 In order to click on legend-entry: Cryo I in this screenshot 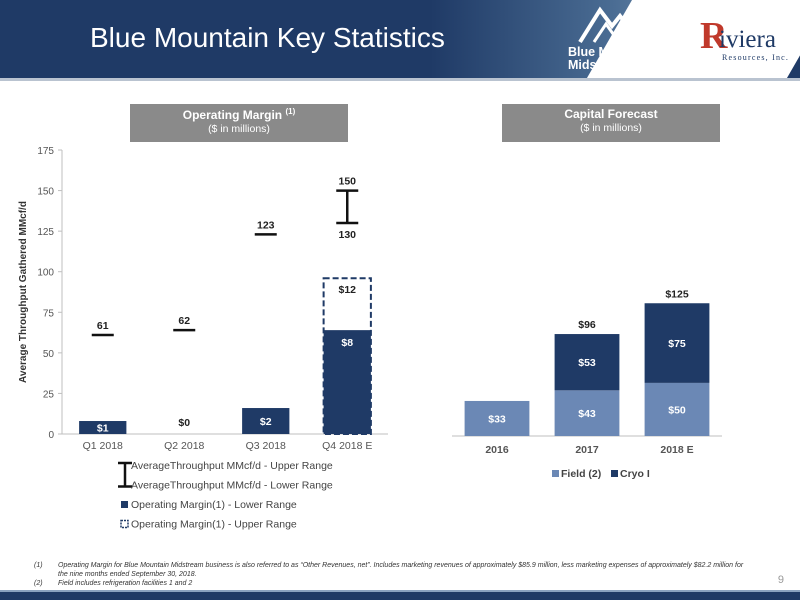, I will do `click(635, 474)`.